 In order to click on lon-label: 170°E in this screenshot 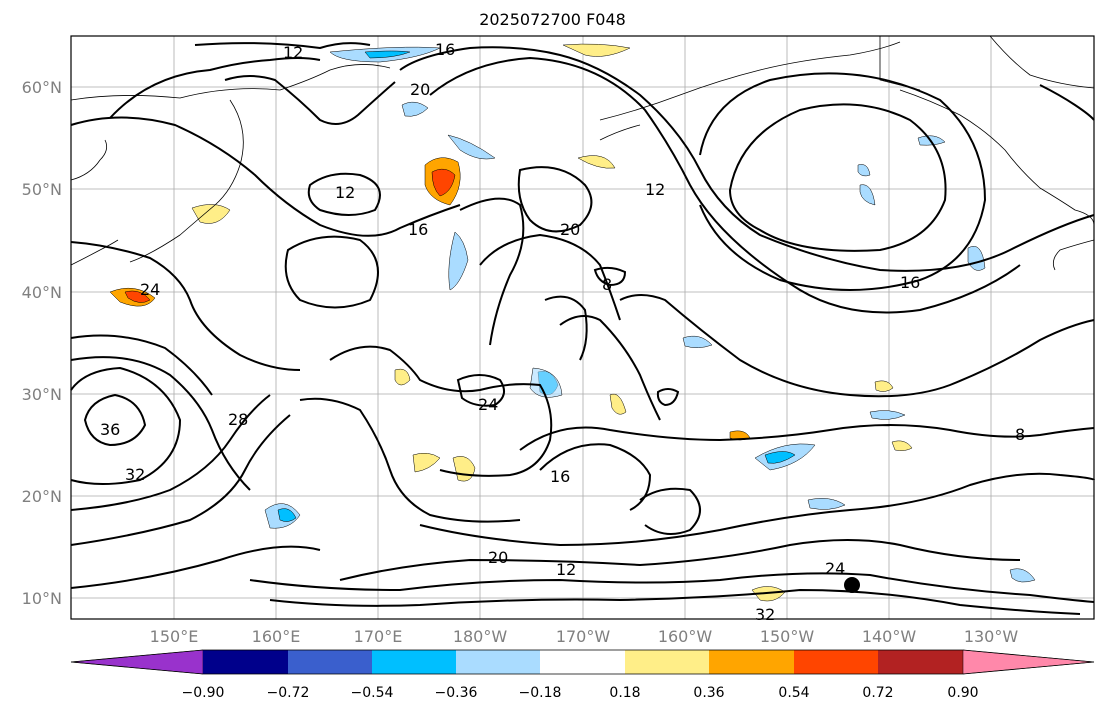, I will do `click(378, 636)`.